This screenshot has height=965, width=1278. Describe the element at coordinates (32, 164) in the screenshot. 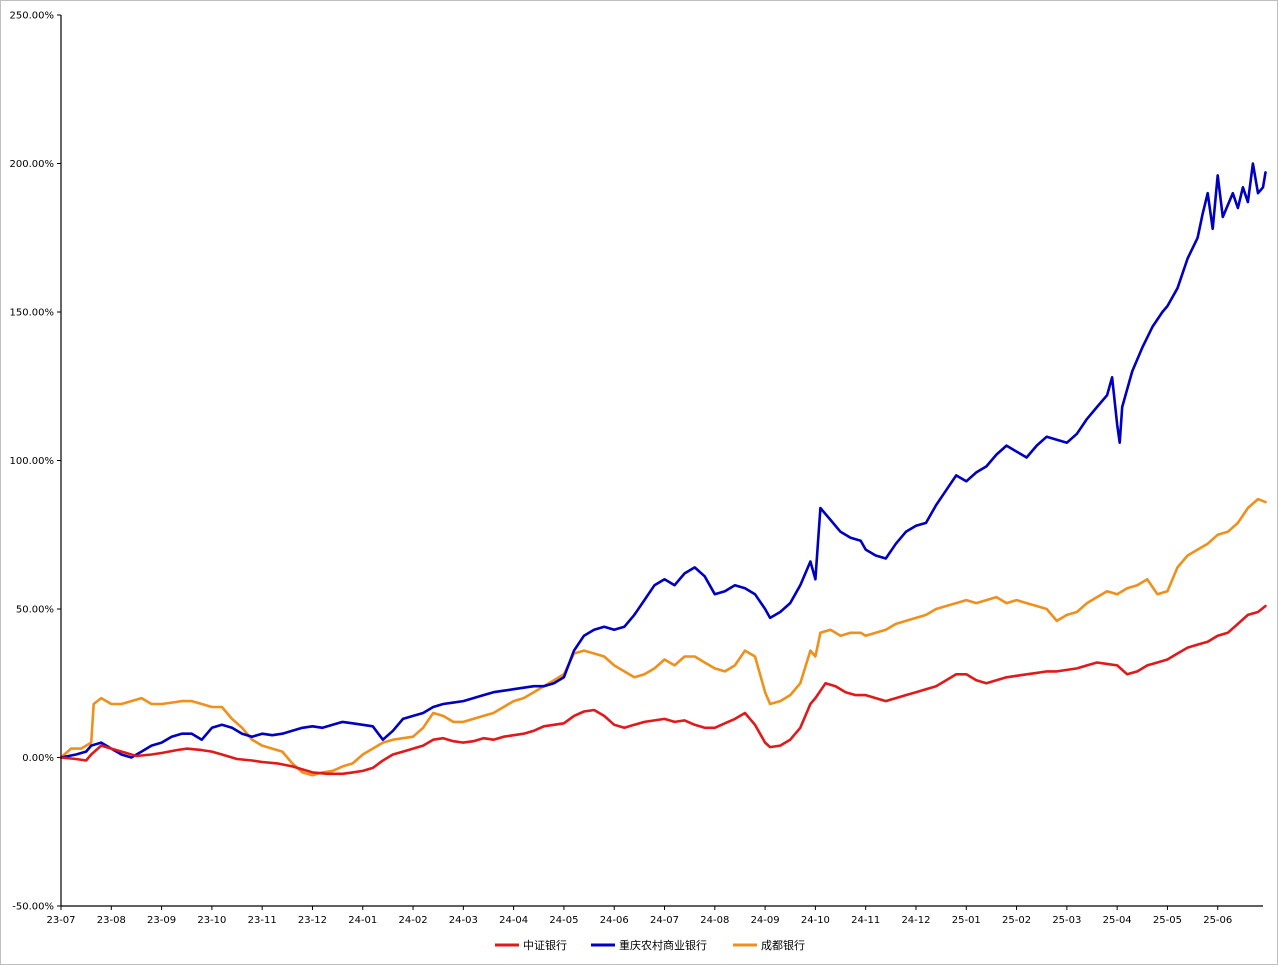

I see `y-tick-label: 200.00%` at that location.